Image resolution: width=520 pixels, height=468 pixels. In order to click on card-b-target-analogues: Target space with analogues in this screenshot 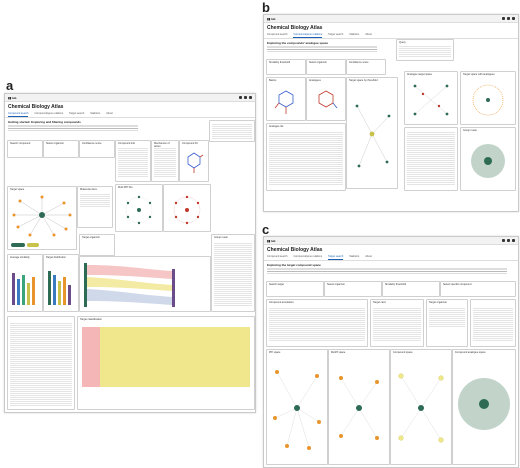, I will do `click(488, 98)`.